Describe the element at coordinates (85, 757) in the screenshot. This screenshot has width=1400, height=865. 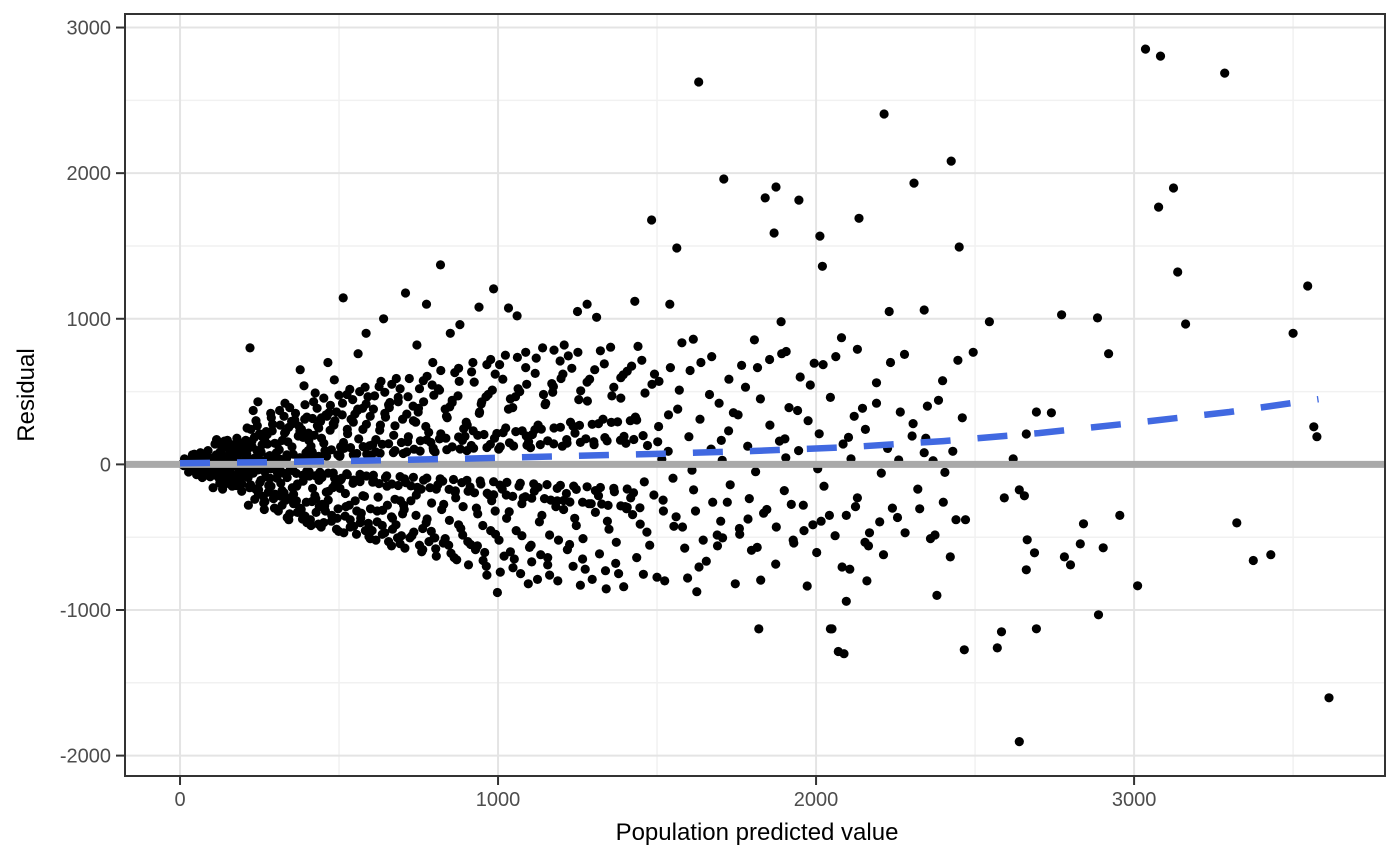
I see `y-tick-label: -2000` at that location.